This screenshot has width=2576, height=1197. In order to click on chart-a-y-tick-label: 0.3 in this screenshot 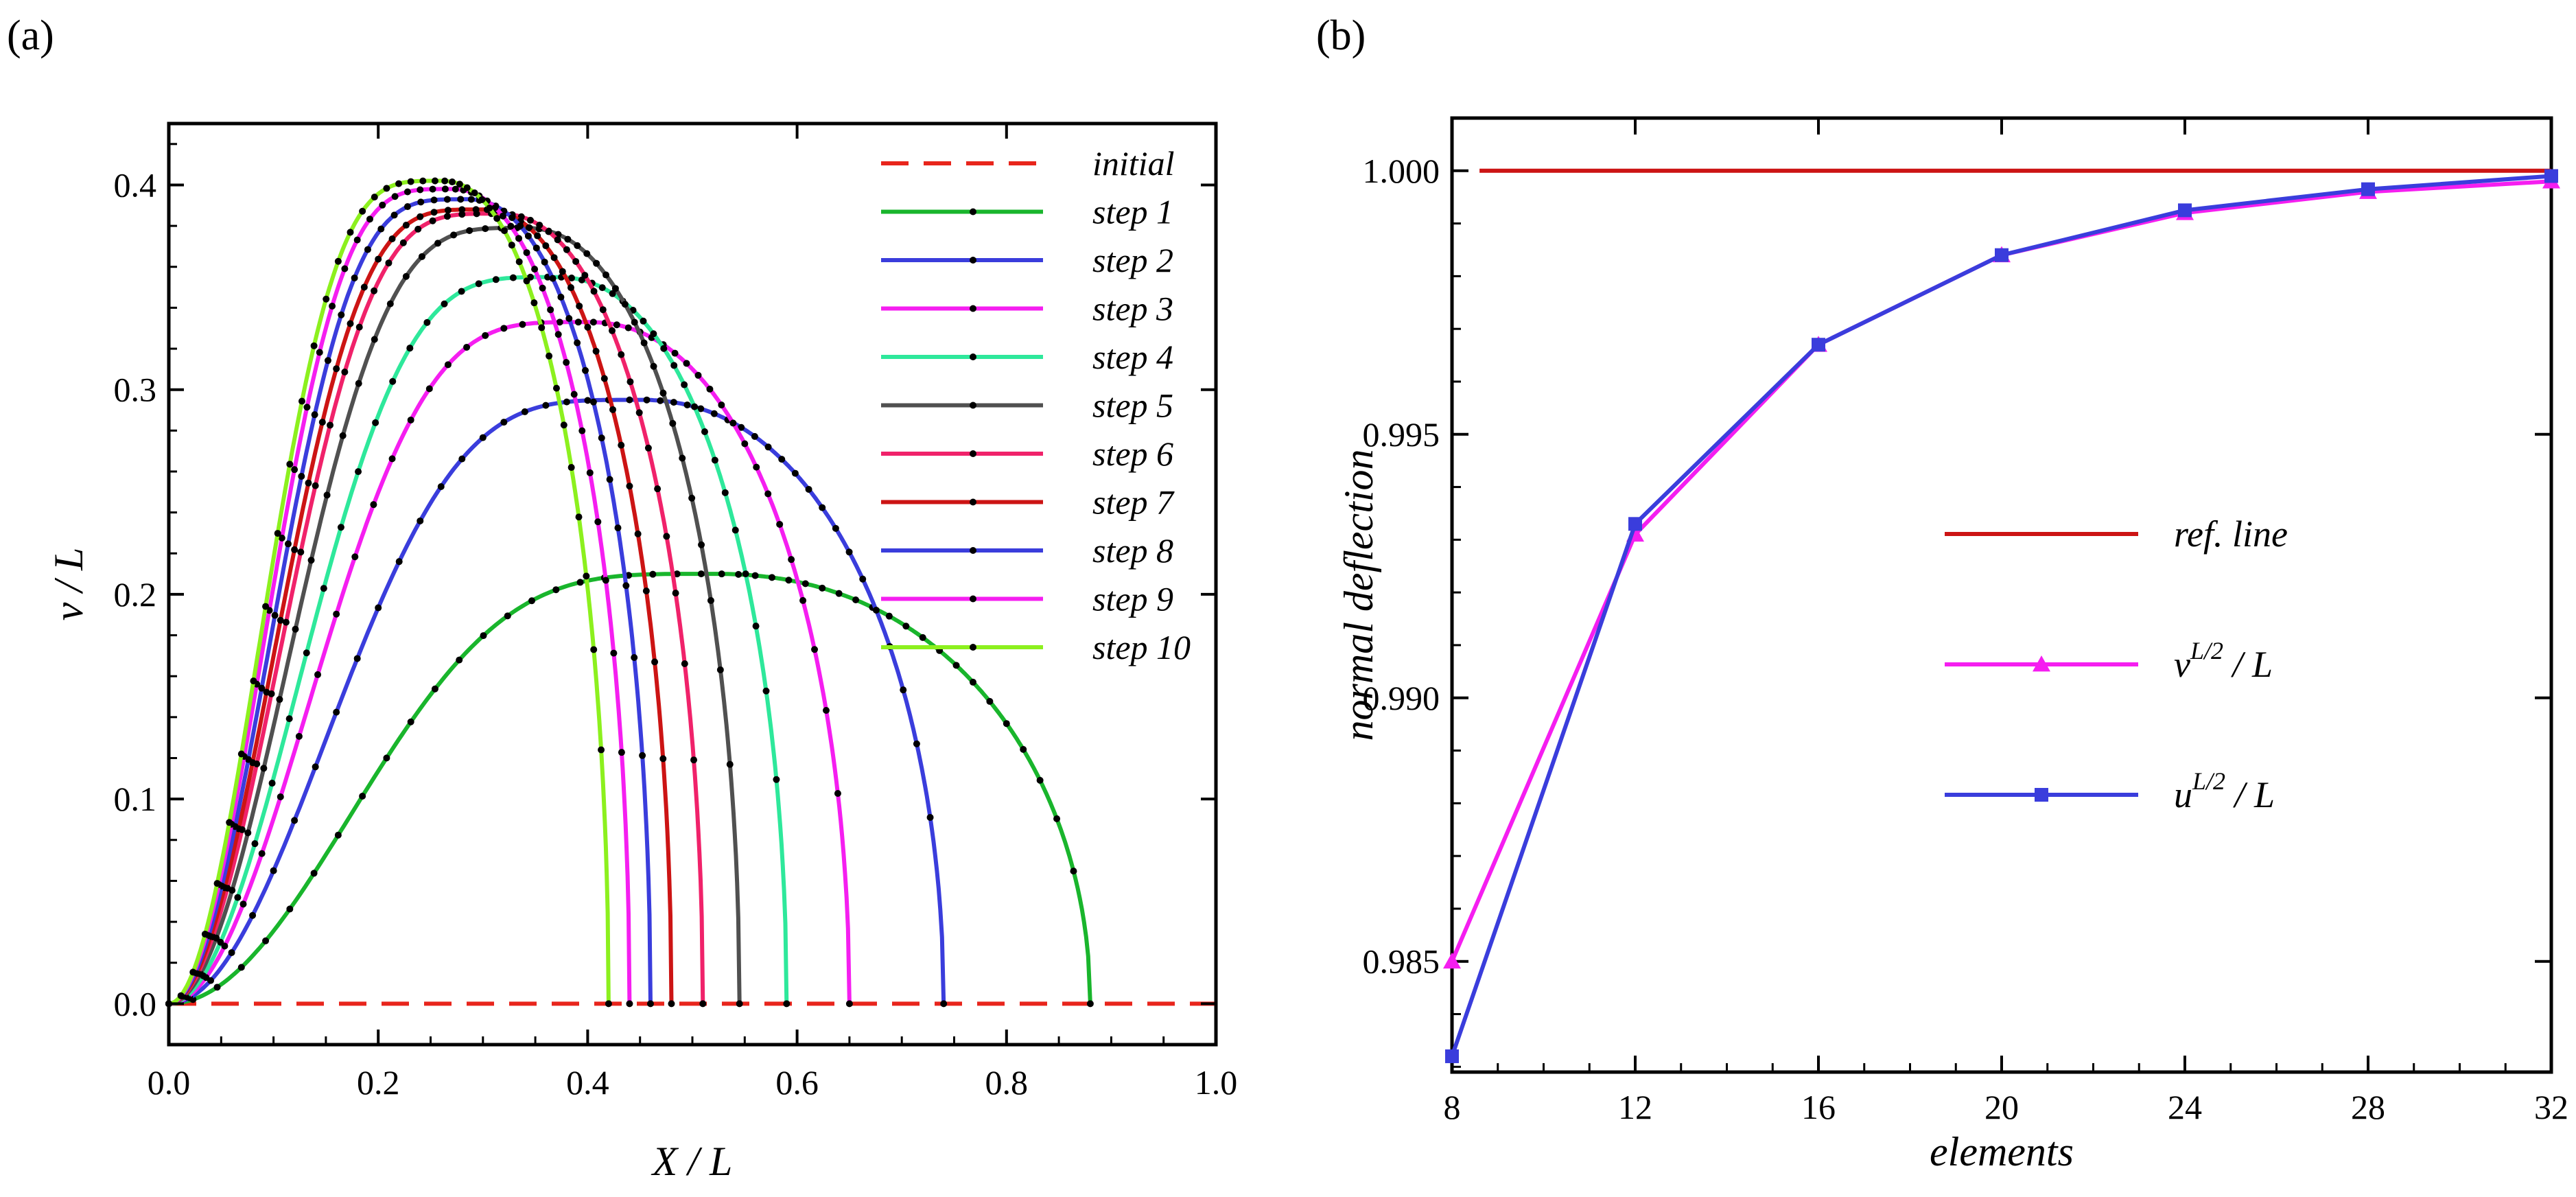, I will do `click(135, 390)`.